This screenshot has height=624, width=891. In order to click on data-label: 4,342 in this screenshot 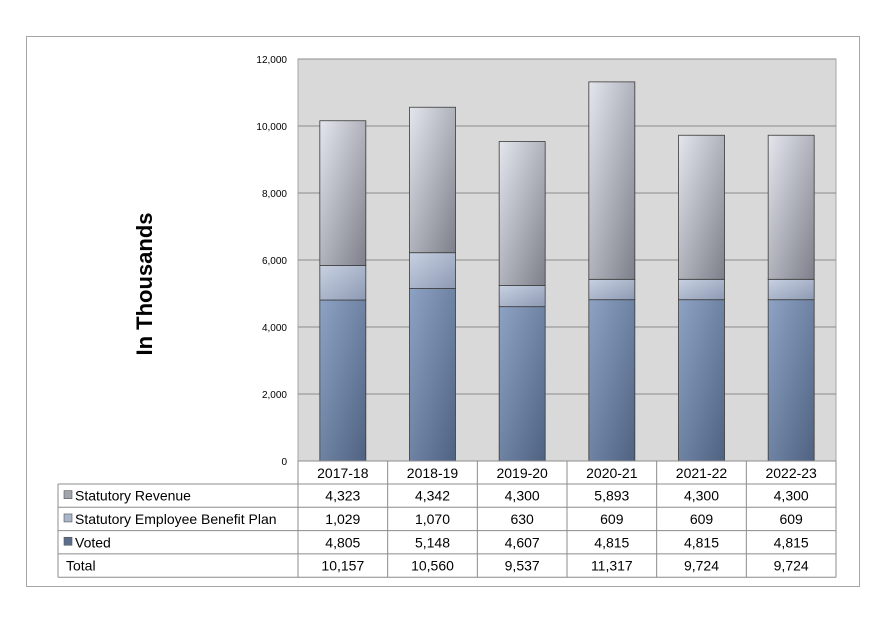, I will do `click(432, 496)`.